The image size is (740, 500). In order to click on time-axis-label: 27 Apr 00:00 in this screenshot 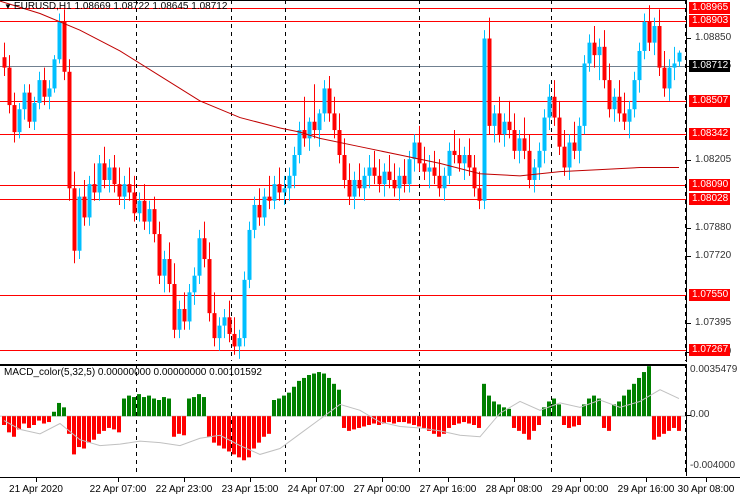, I will do `click(382, 489)`.